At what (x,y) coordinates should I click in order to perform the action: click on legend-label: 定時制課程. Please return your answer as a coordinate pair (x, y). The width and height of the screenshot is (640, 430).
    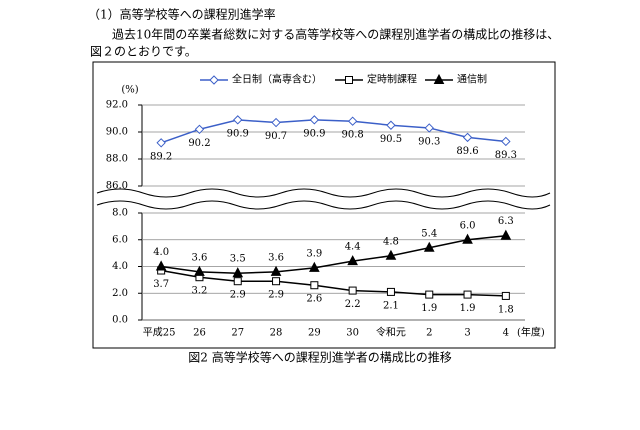
    Looking at the image, I should click on (392, 79).